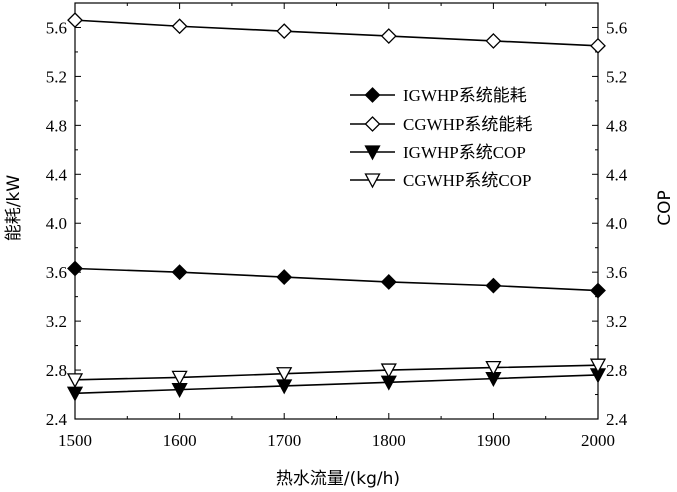 This screenshot has height=492, width=677. Describe the element at coordinates (665, 208) in the screenshot. I see `y-axis-right-title: COP` at that location.